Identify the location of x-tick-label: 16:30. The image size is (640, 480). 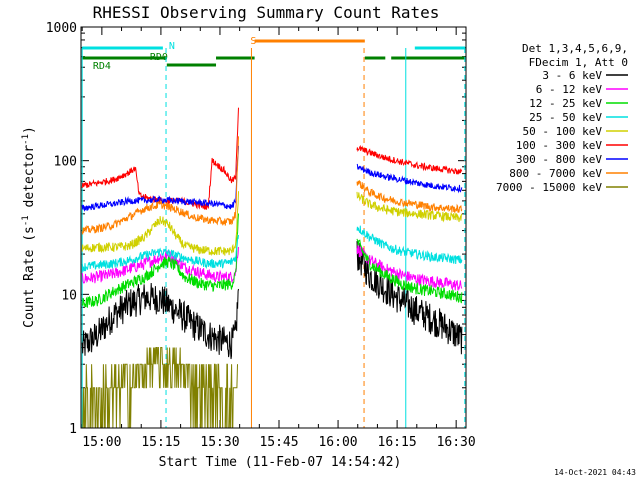
(456, 442).